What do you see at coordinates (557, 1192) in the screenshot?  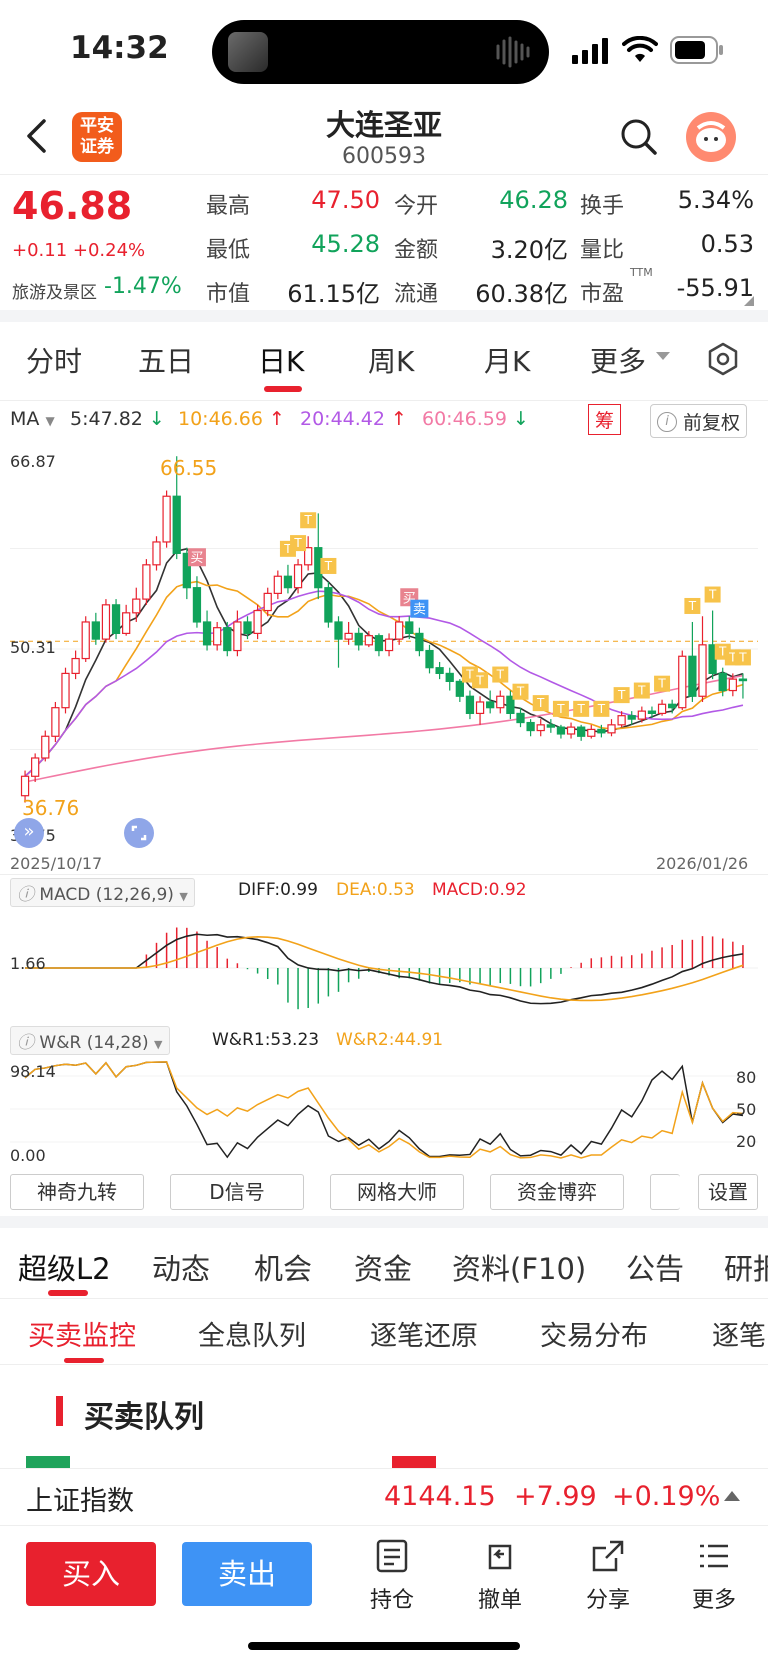 I see `fund-game-button: 资金博弈` at bounding box center [557, 1192].